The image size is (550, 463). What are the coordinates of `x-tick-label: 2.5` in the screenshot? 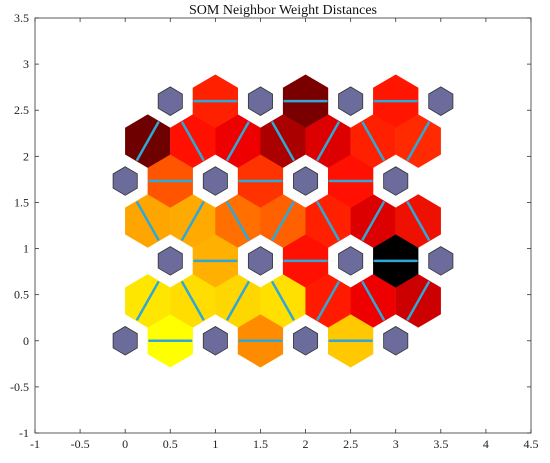 It's located at (350, 444).